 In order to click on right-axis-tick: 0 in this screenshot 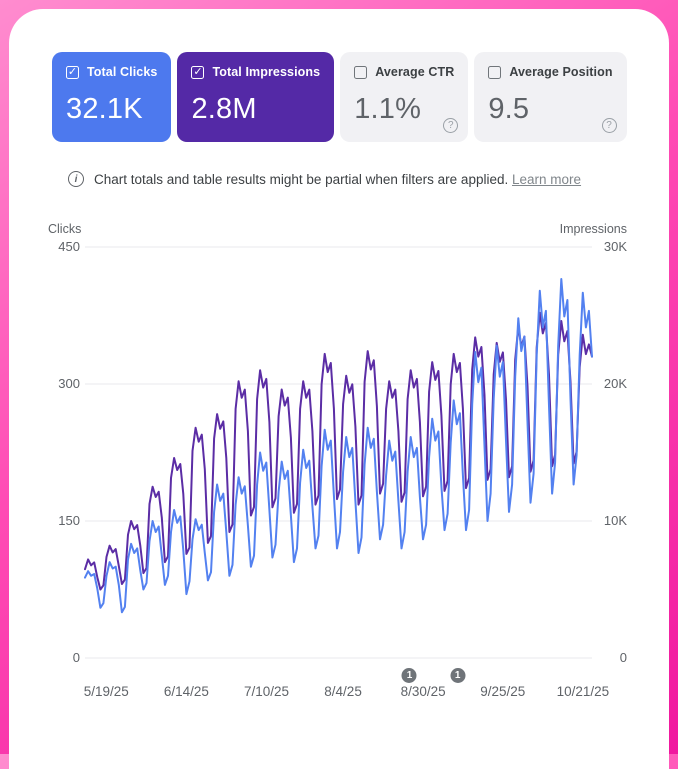, I will do `click(623, 657)`.